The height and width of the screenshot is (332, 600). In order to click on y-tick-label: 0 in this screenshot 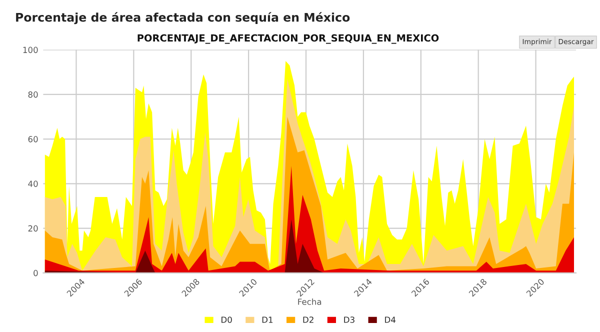, I will do `click(36, 273)`.